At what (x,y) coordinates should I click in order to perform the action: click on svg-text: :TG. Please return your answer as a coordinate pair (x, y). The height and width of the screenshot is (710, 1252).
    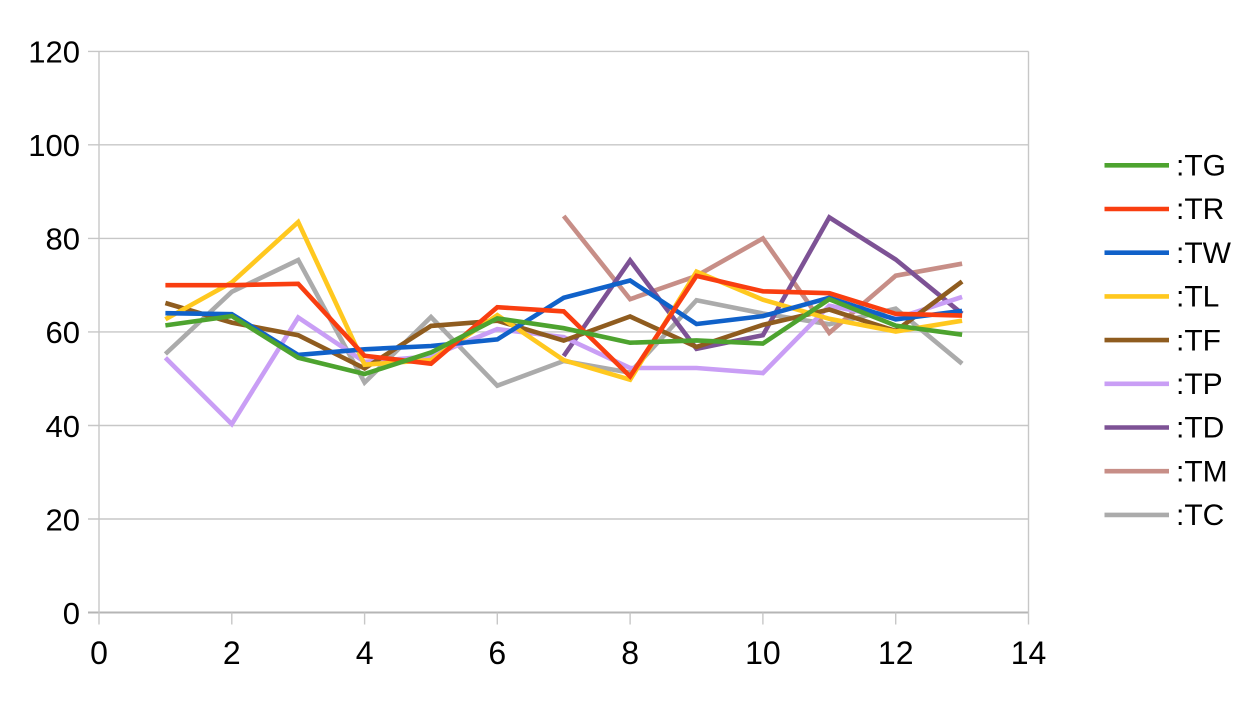
    Looking at the image, I should click on (1201, 166).